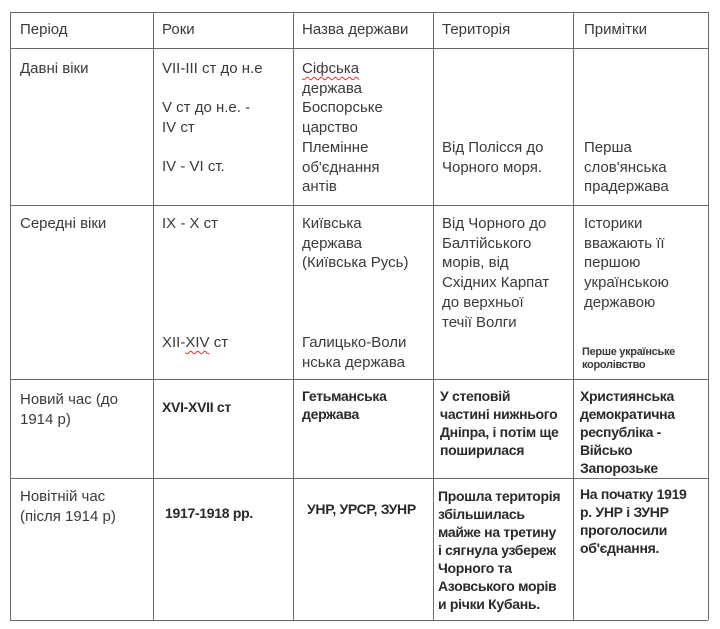 The height and width of the screenshot is (629, 720). Describe the element at coordinates (196, 407) in the screenshot. I see `cell-years: XVI-XVII ст` at that location.